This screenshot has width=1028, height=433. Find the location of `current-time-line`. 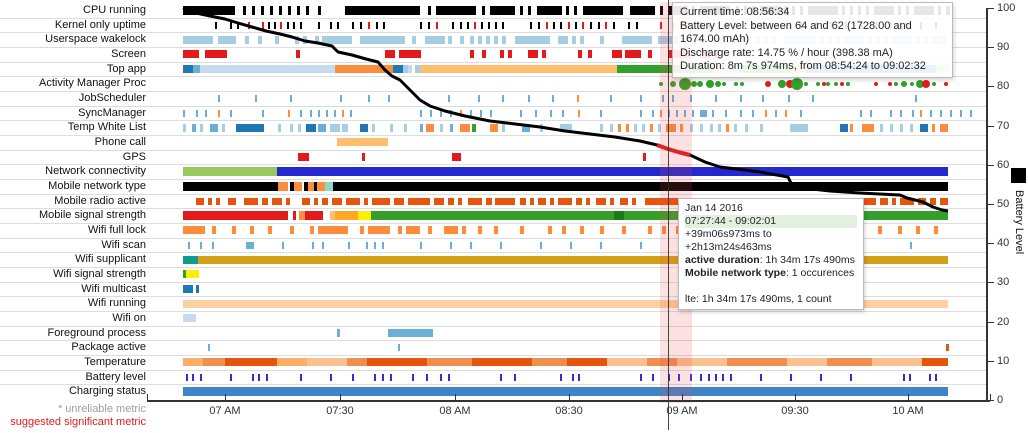

current-time-line is located at coordinates (668, 215).